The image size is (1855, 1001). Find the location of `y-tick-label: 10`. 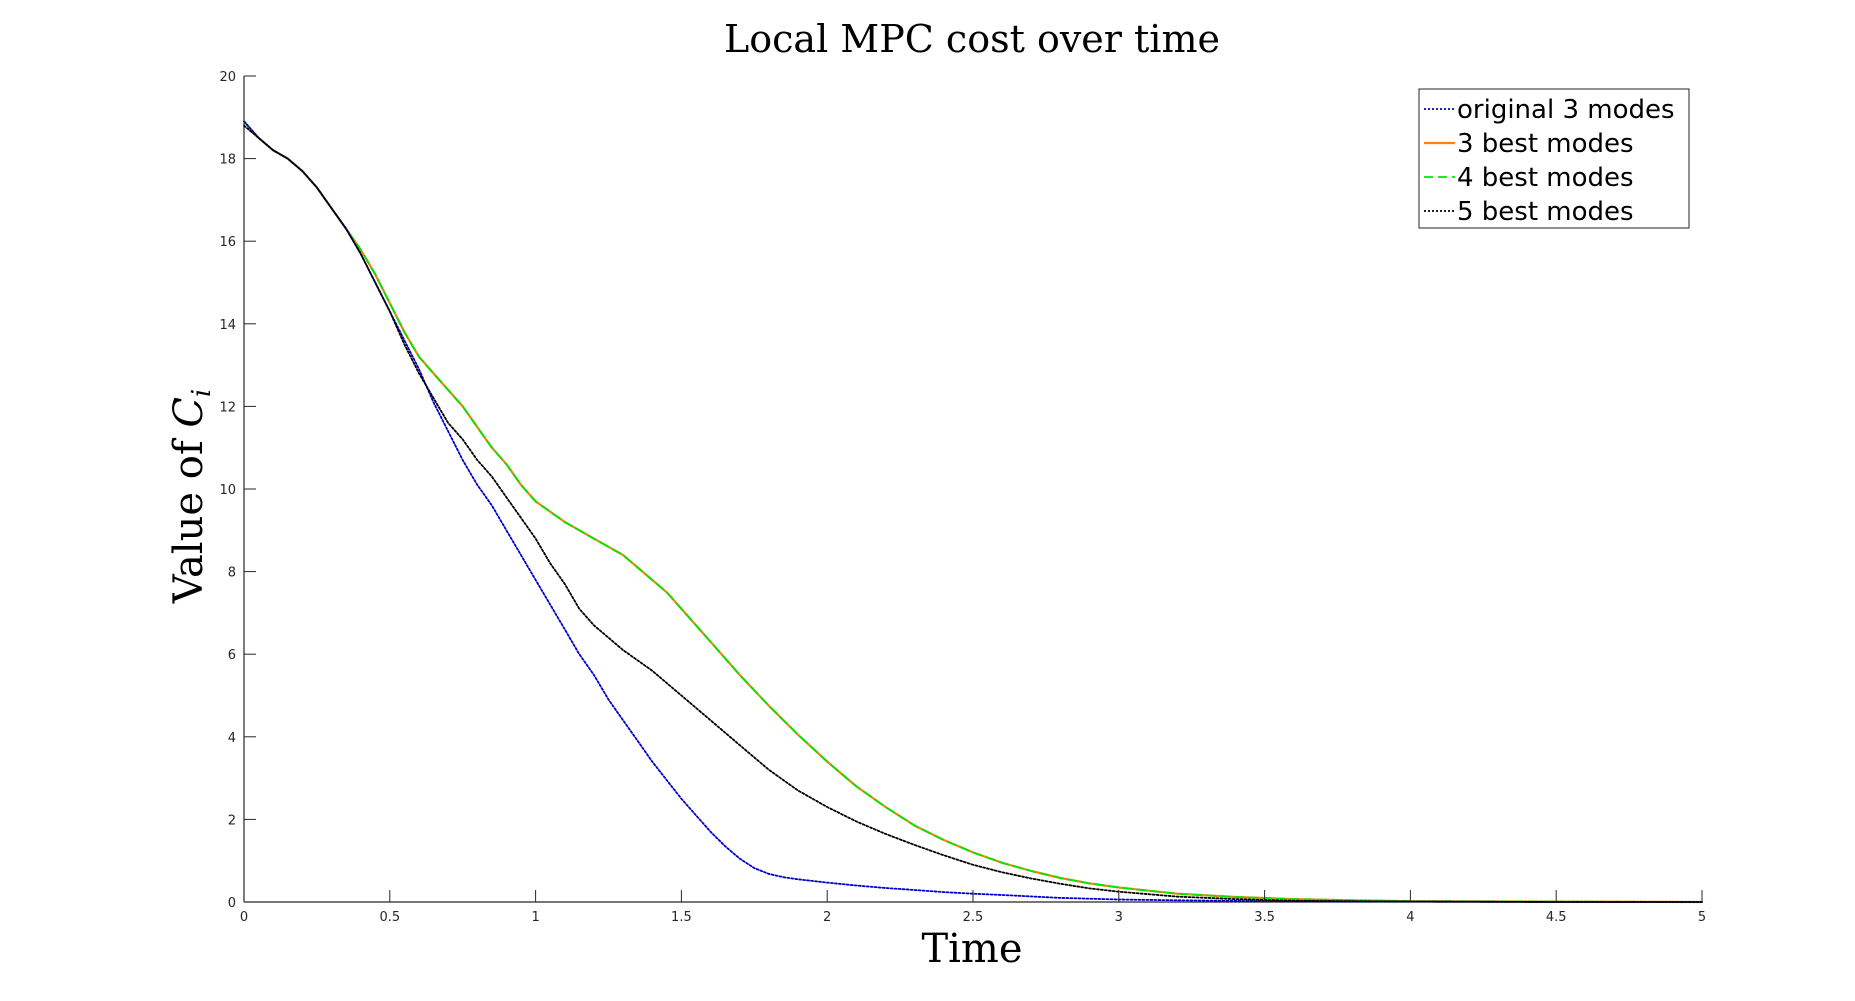

y-tick-label: 10 is located at coordinates (227, 490).